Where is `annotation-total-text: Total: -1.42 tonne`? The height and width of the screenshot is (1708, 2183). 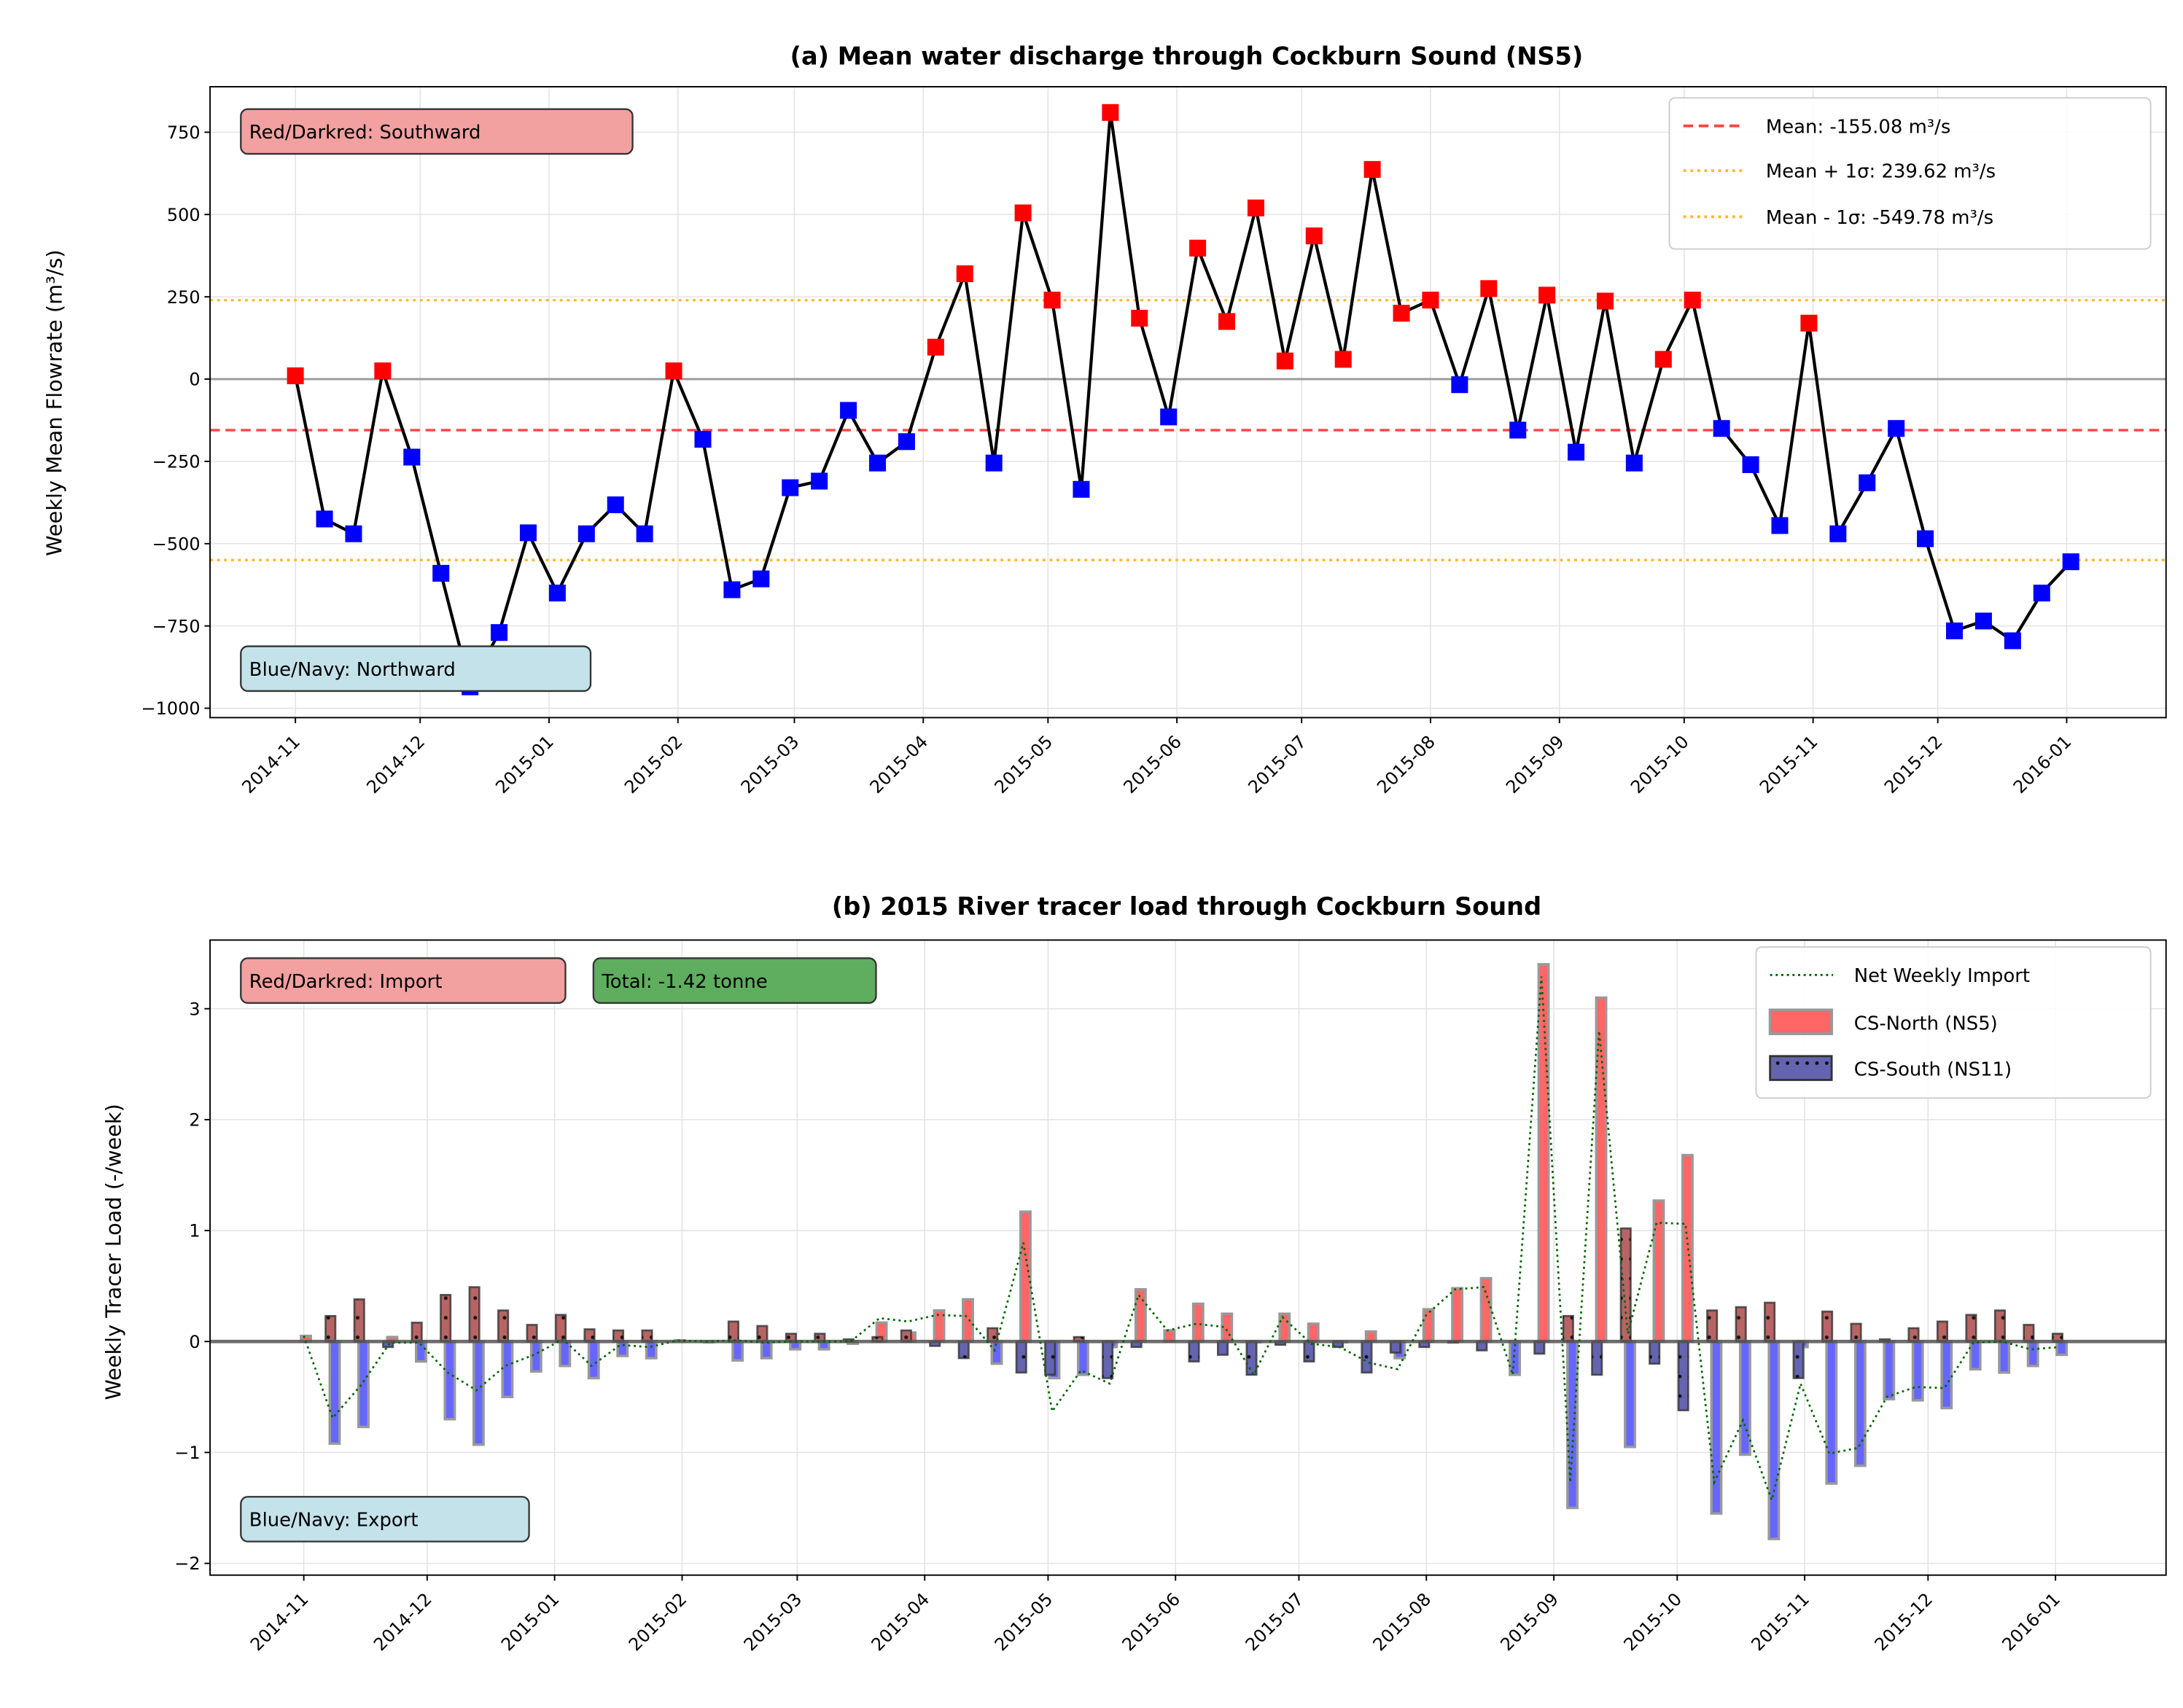
annotation-total-text: Total: -1.42 tonne is located at coordinates (684, 982).